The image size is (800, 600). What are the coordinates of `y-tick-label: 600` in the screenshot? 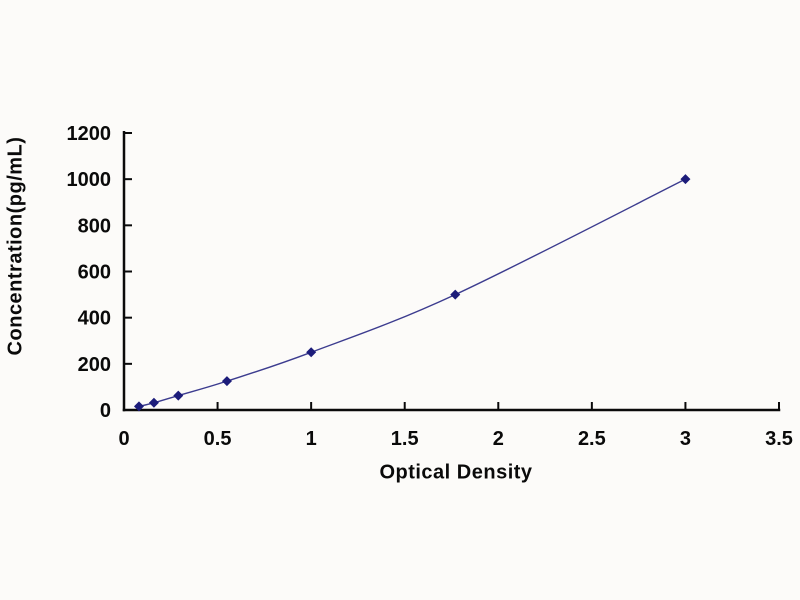 It's located at (94, 273).